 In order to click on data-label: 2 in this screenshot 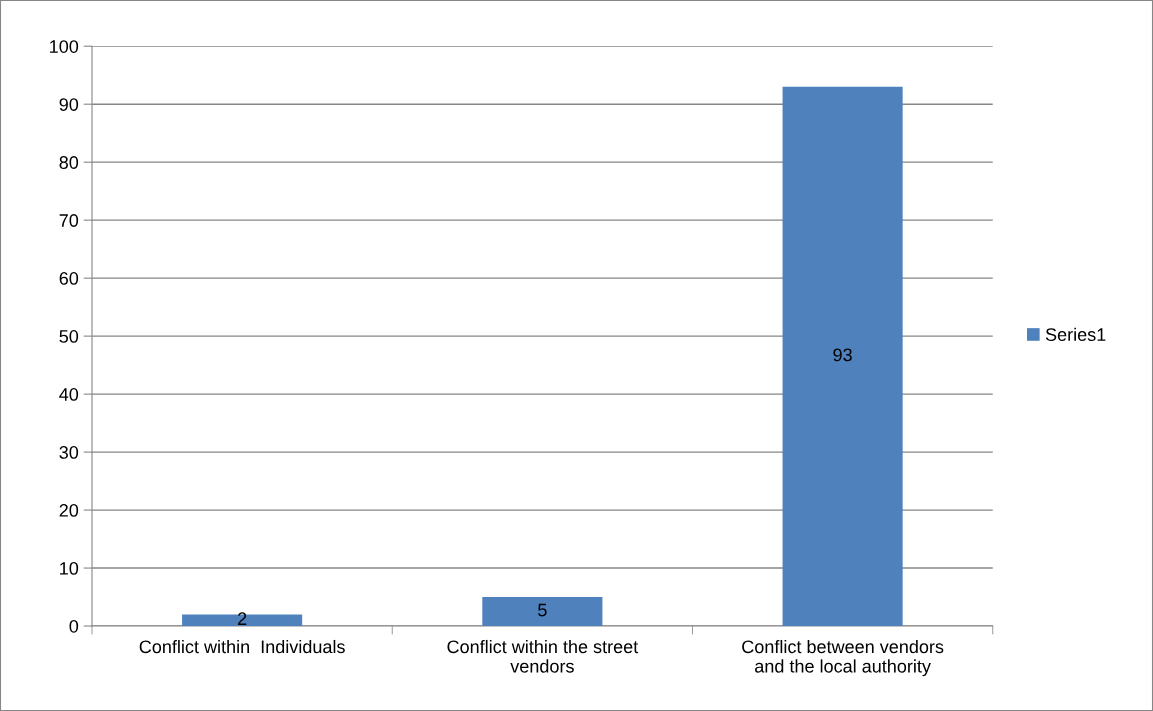, I will do `click(242, 618)`.